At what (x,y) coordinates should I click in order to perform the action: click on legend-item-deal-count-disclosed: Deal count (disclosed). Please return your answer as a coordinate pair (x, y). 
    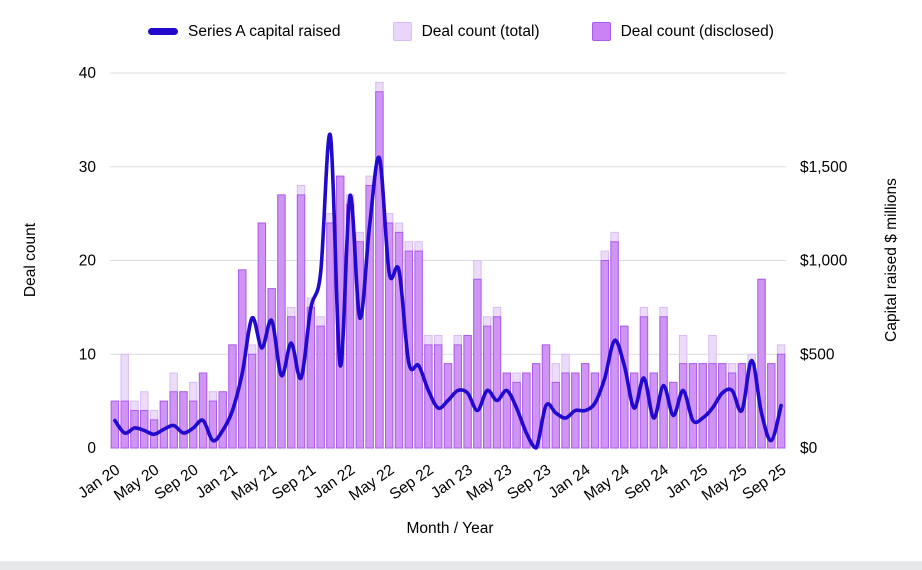
    Looking at the image, I should click on (682, 31).